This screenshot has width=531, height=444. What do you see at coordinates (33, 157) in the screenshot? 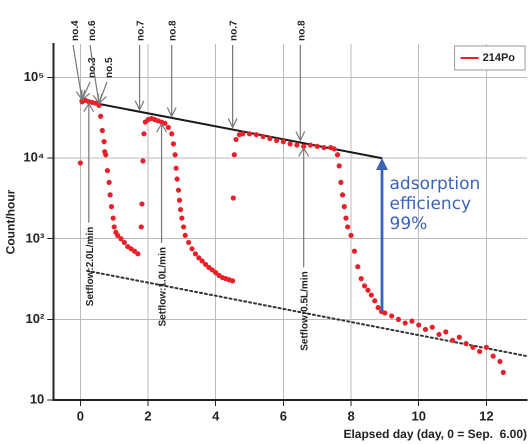
I see `y-tick-label: 10⁴` at bounding box center [33, 157].